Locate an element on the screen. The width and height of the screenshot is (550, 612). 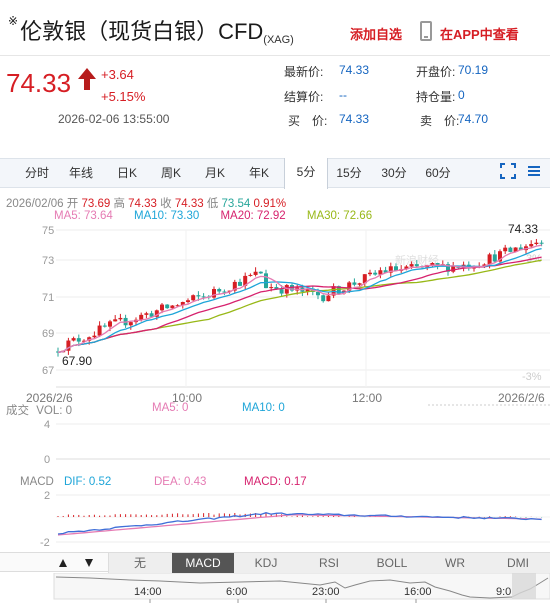
min-price-label: 67.90 is located at coordinates (77, 361).